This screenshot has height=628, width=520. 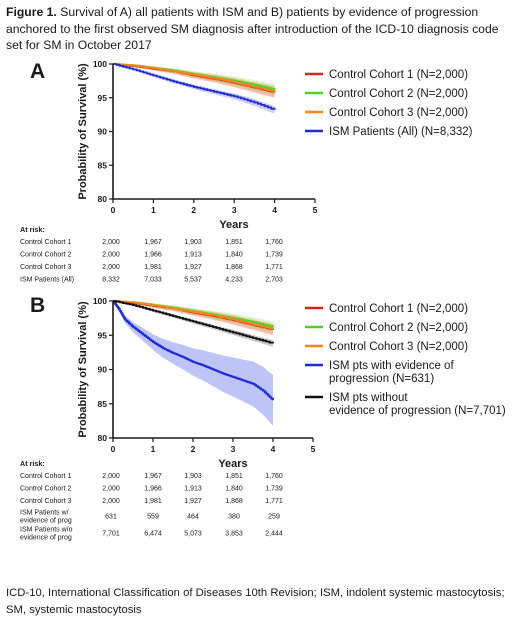 I want to click on risk-cell: 1,771, so click(x=274, y=501).